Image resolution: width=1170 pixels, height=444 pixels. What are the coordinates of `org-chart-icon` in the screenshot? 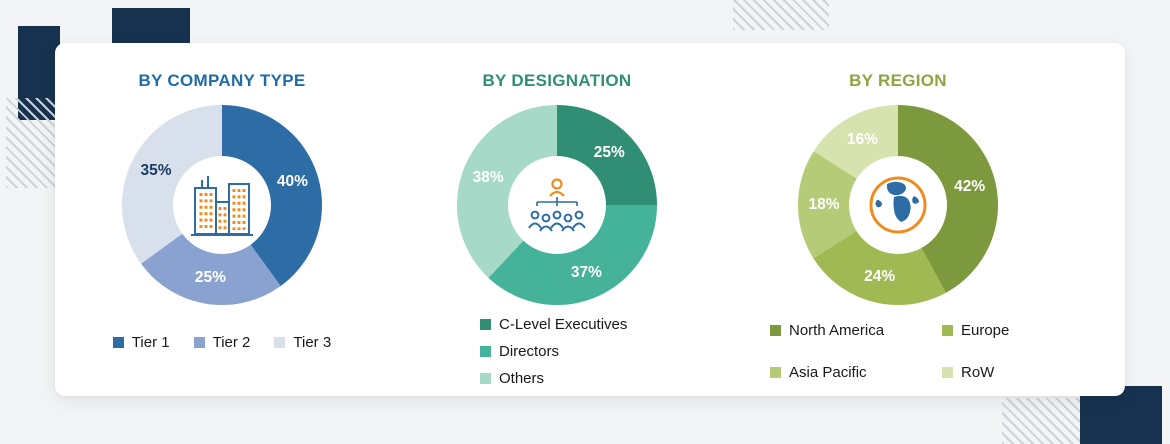 It's located at (557, 205).